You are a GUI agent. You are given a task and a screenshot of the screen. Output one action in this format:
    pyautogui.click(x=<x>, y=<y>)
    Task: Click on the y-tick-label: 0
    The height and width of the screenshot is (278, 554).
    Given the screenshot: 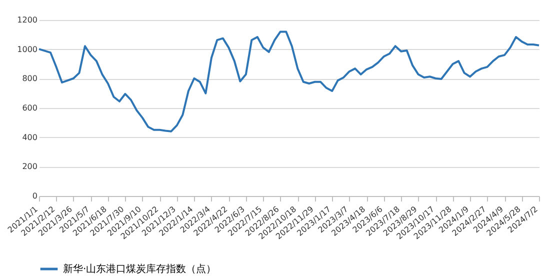 What is the action you would take?
    pyautogui.click(x=35, y=196)
    